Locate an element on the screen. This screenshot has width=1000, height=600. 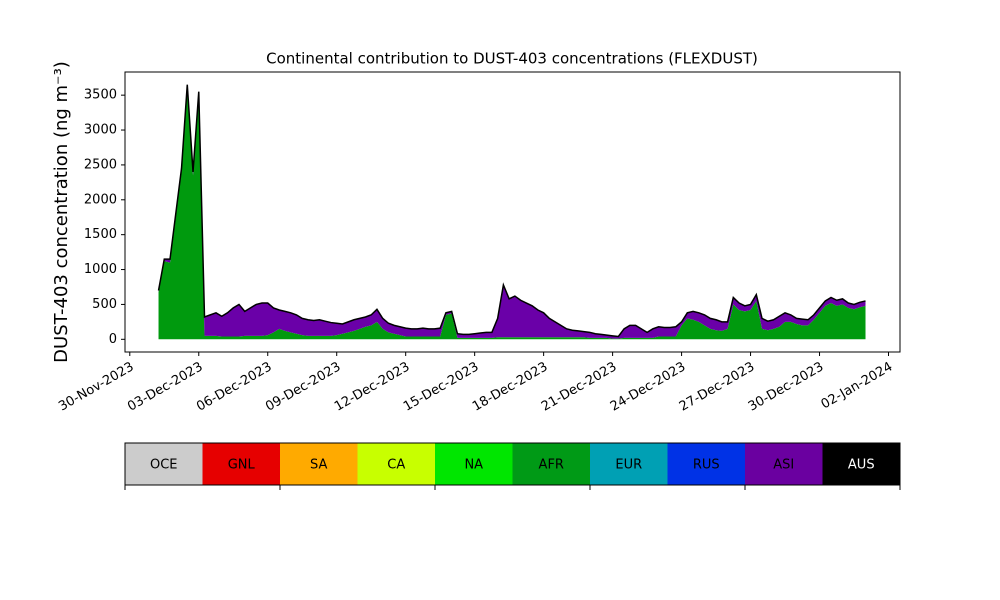
x-tick-label: 15-Dec-2023 is located at coordinates (441, 387).